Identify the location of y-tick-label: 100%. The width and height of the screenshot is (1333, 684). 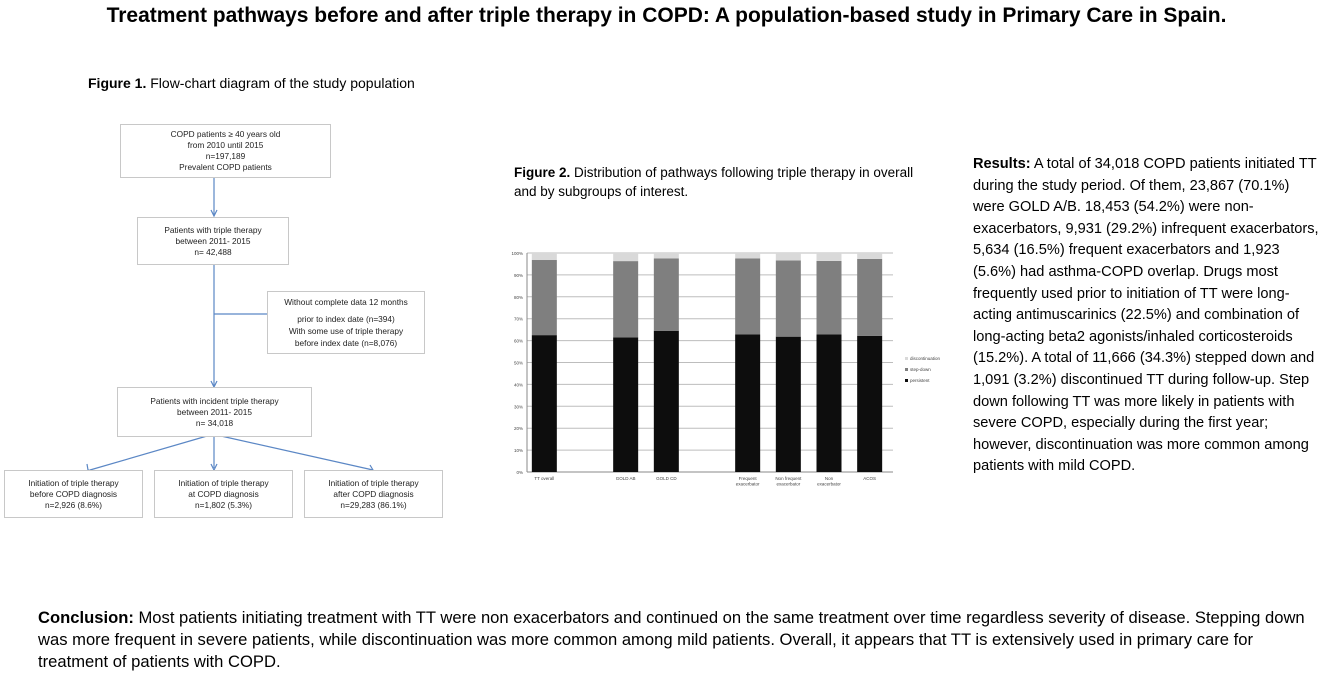
(517, 253).